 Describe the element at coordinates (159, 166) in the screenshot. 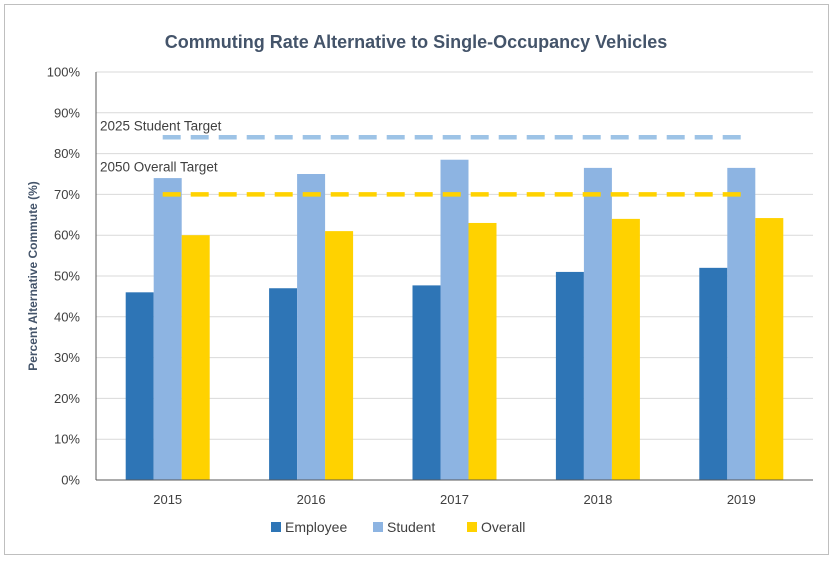

I see `target-label: 2050 Overall Target` at that location.